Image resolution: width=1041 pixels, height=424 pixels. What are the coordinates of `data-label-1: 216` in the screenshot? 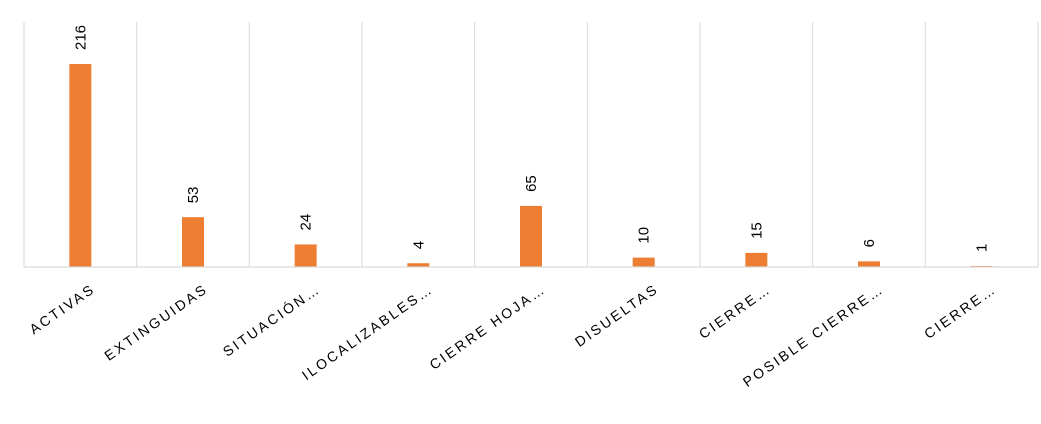 It's located at (80, 37).